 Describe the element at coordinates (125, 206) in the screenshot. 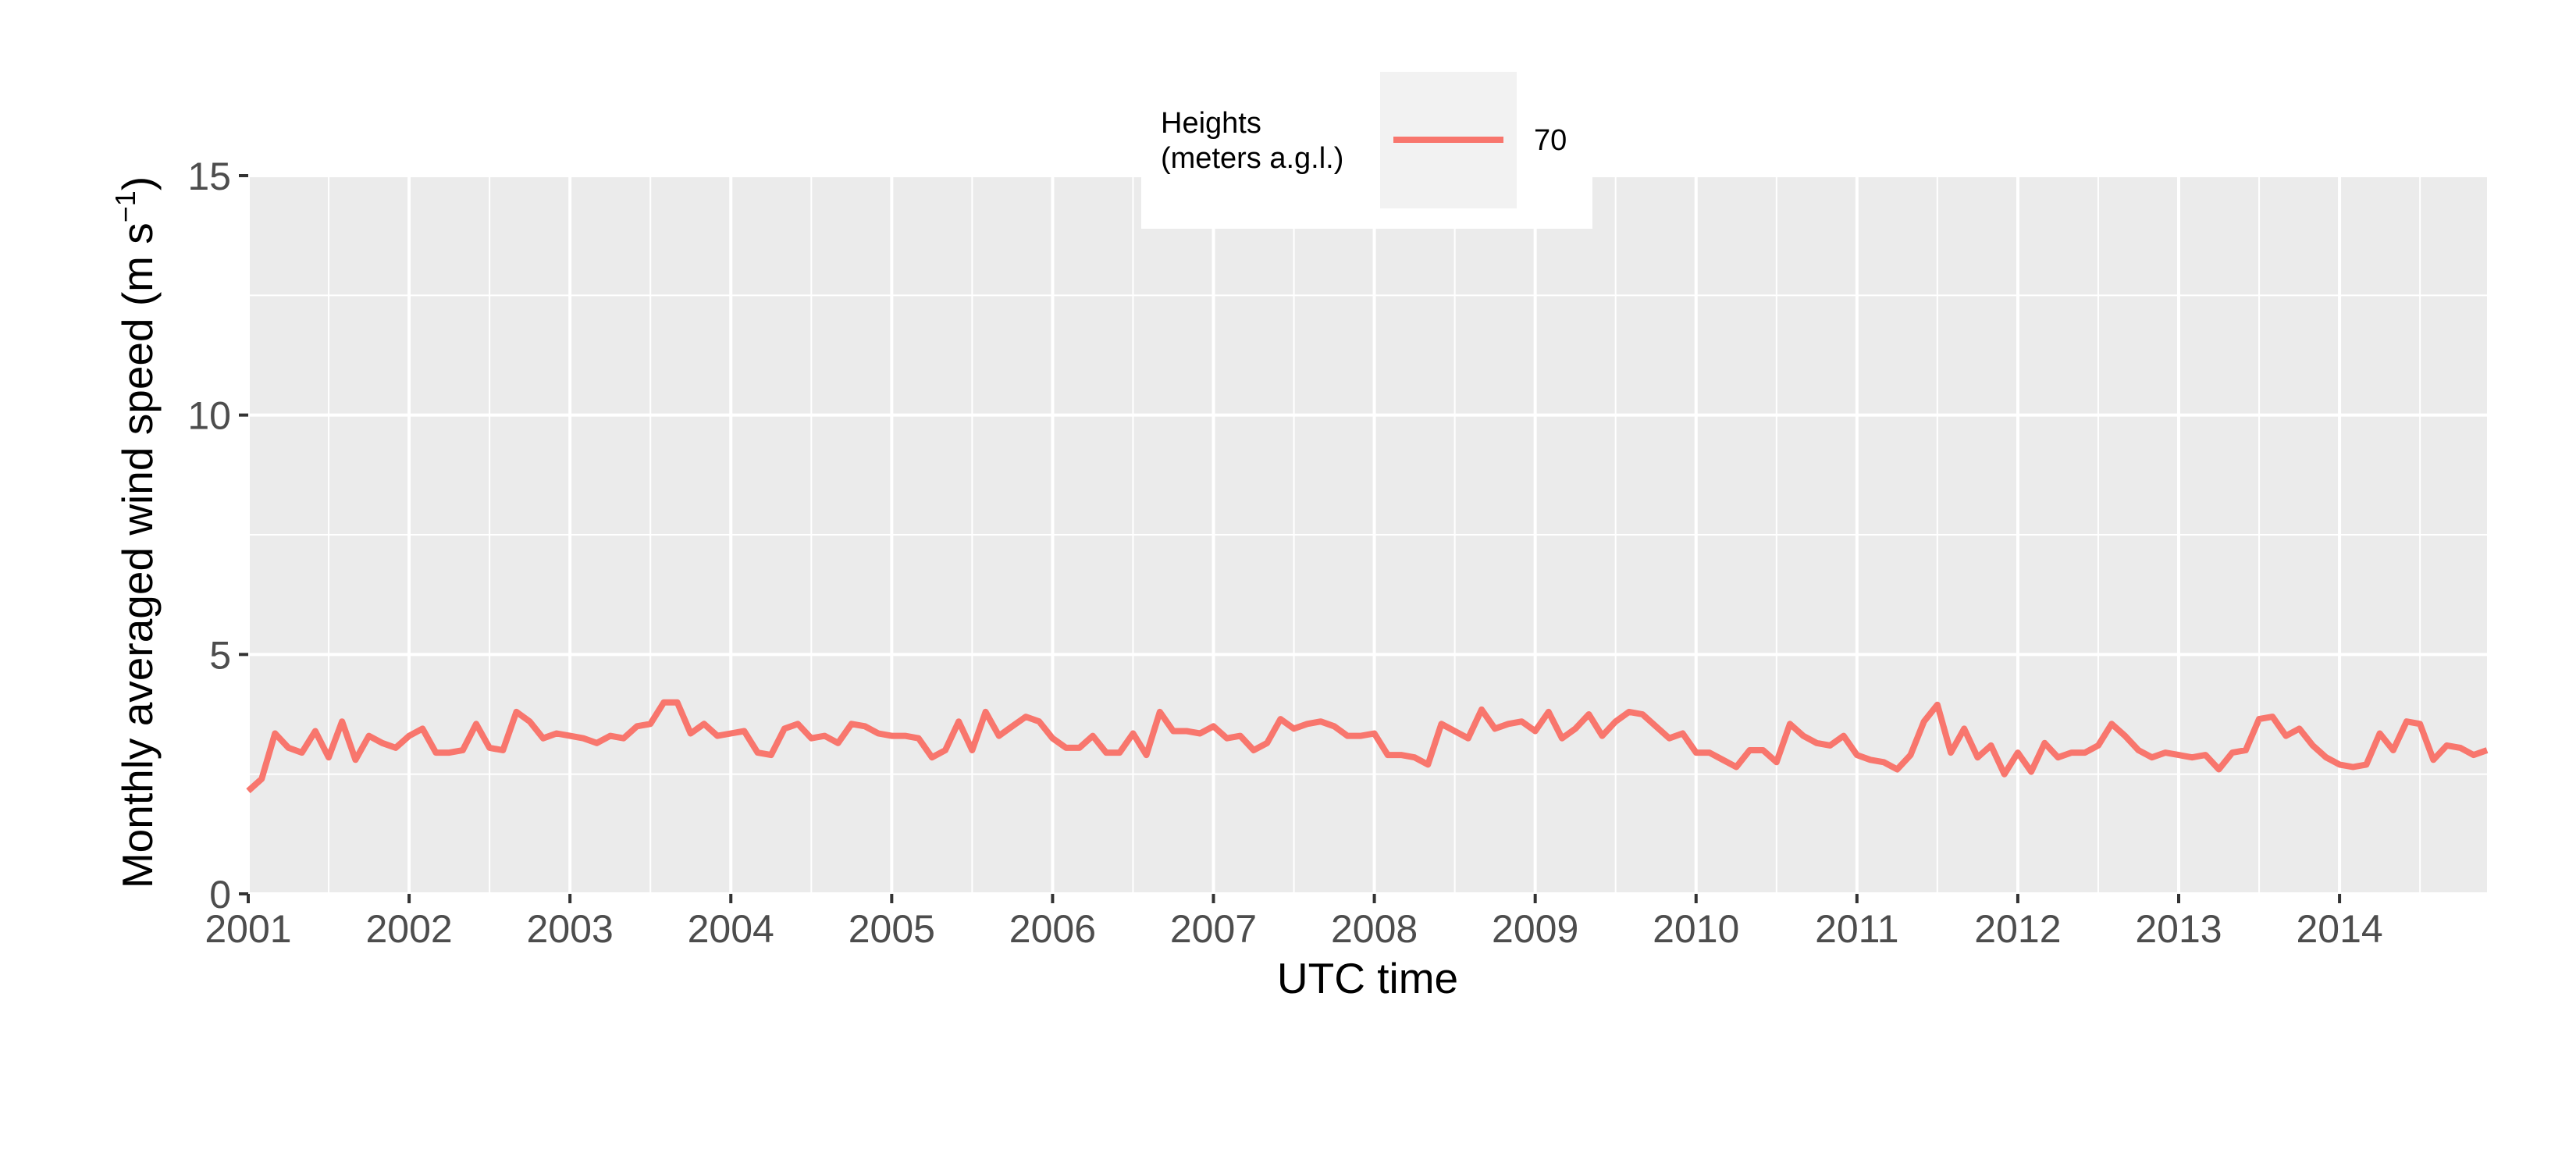

I see `y-axis-title-superscript: −1` at that location.